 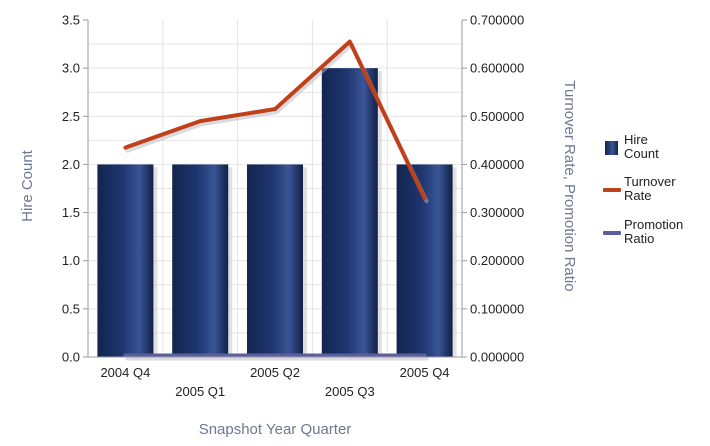 I want to click on y2-axis-title: Turnover Rate, Promotion Ratio, so click(x=569, y=185).